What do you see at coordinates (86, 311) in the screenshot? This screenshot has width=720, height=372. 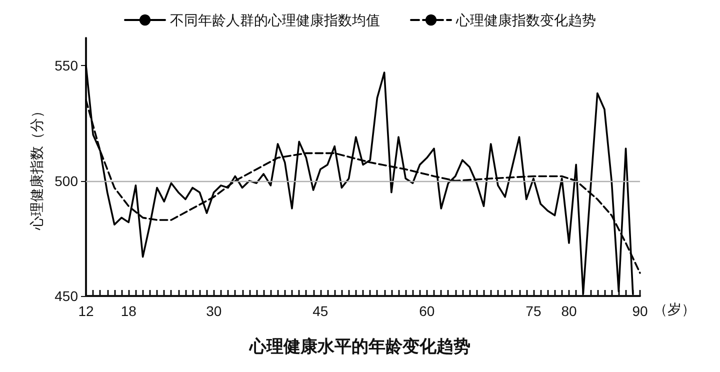 I see `x-tick-label: 12` at bounding box center [86, 311].